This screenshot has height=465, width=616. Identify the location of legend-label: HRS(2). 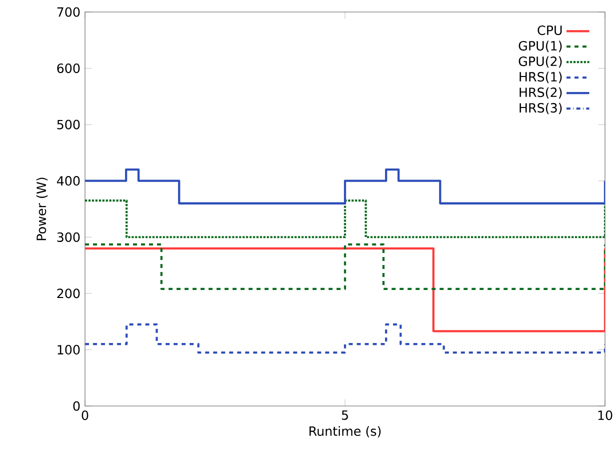
(541, 93).